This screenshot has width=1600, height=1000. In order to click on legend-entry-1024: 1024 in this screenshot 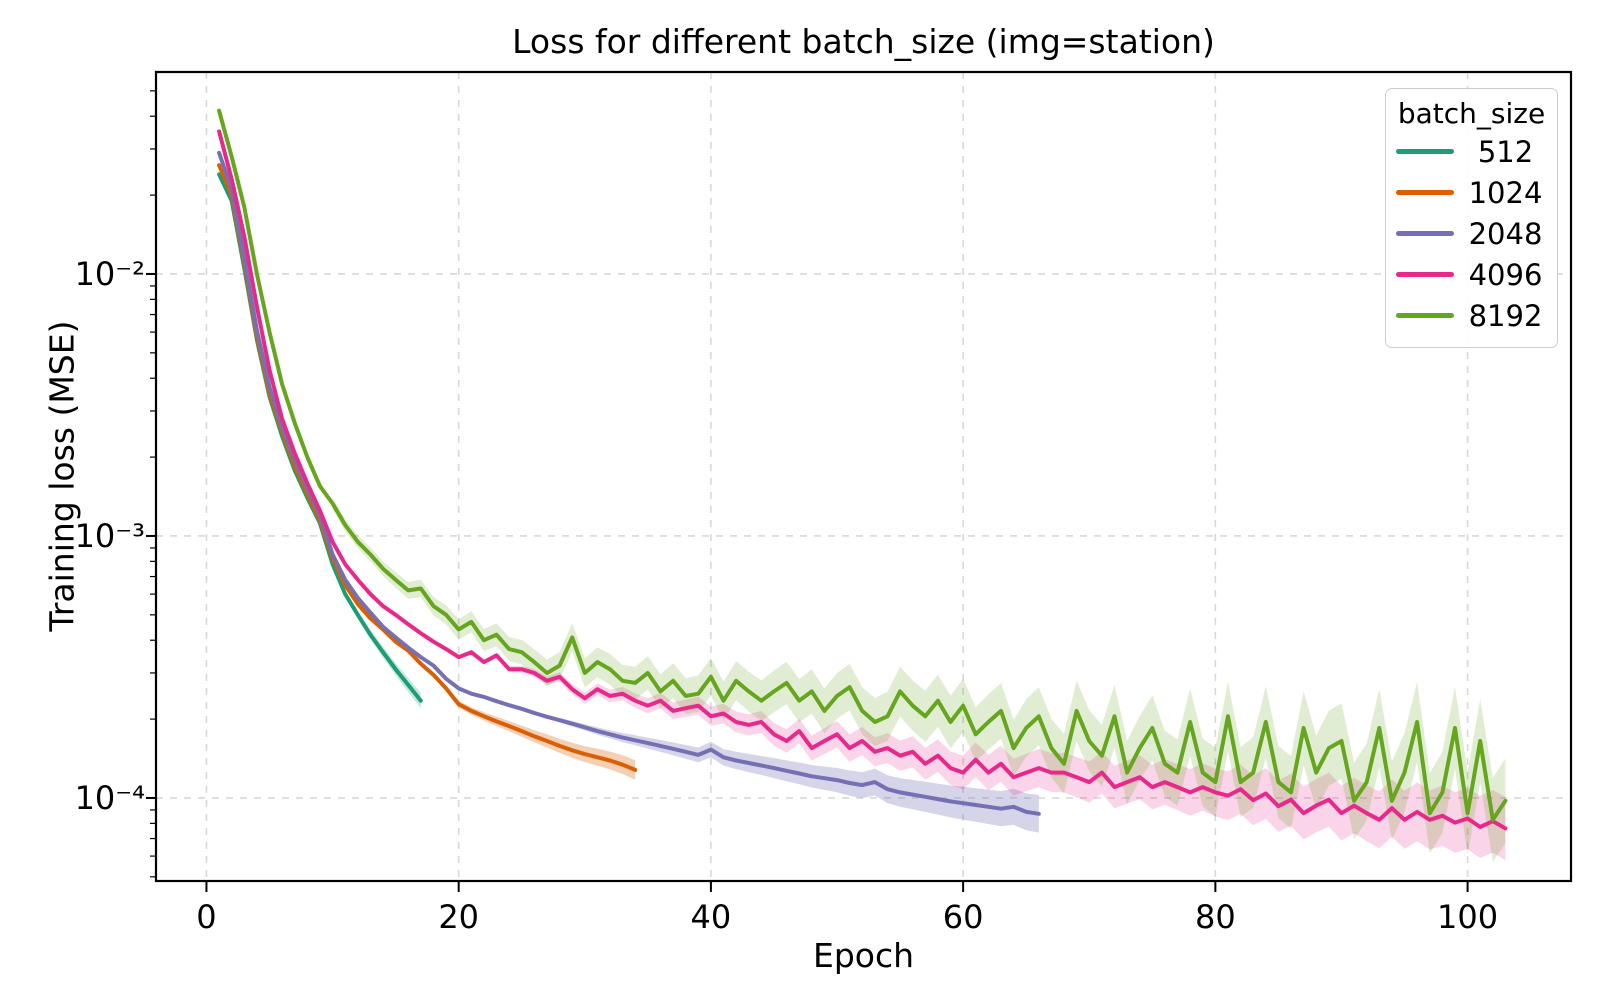, I will do `click(1471, 192)`.